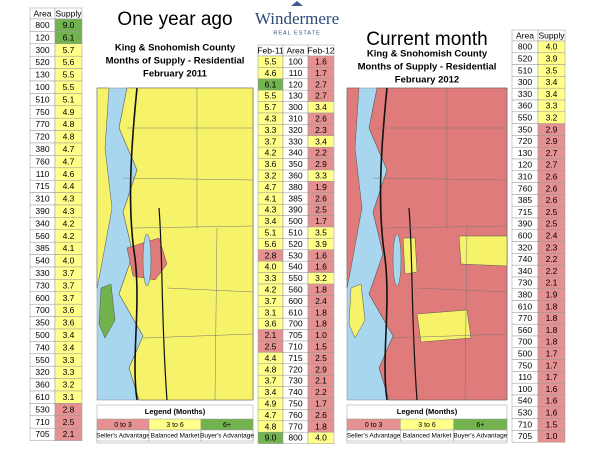  What do you see at coordinates (295, 96) in the screenshot?
I see `area-label: 130` at bounding box center [295, 96].